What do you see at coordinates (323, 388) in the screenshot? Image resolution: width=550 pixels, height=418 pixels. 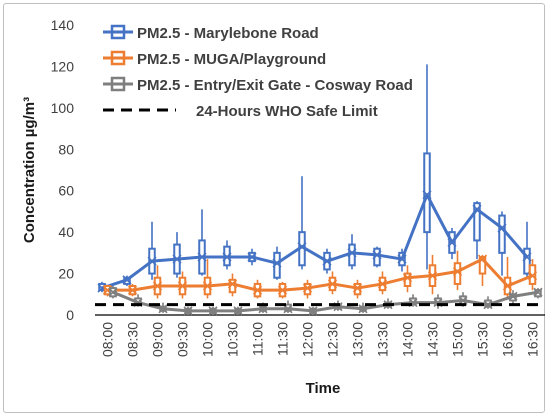 I see `x-axis-title: Time` at bounding box center [323, 388].